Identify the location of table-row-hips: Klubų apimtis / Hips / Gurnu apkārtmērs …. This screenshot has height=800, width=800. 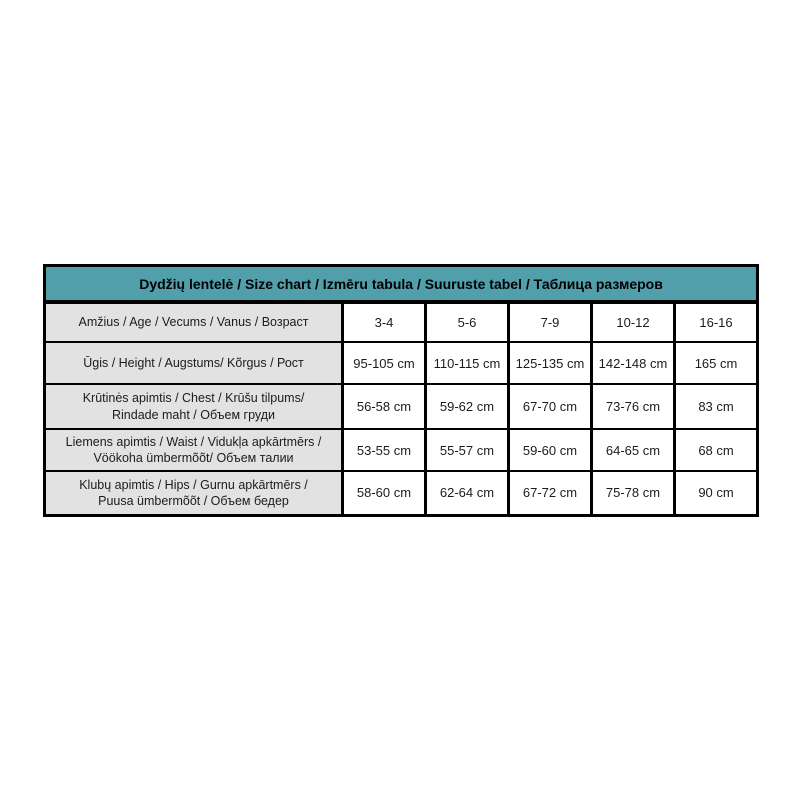
(401, 493).